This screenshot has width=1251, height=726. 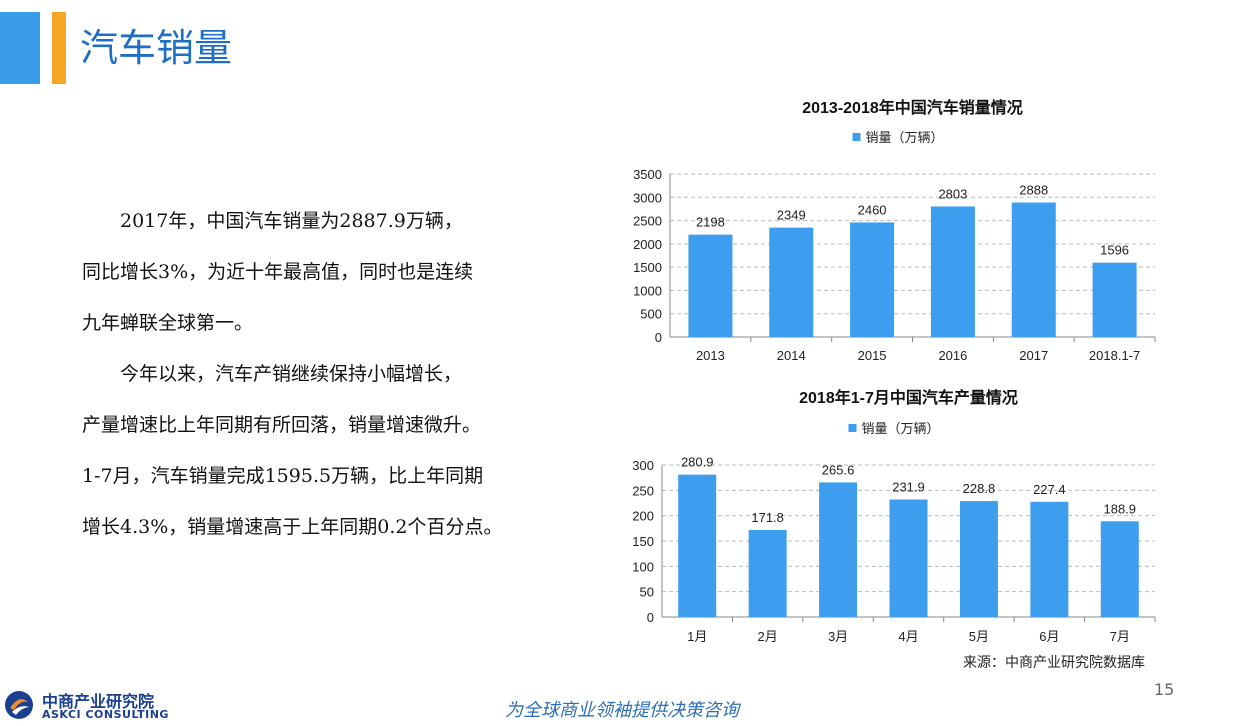 What do you see at coordinates (291, 221) in the screenshot?
I see `paragraph-line: 2017年，中国汽车销量为2887.9万辆，` at bounding box center [291, 221].